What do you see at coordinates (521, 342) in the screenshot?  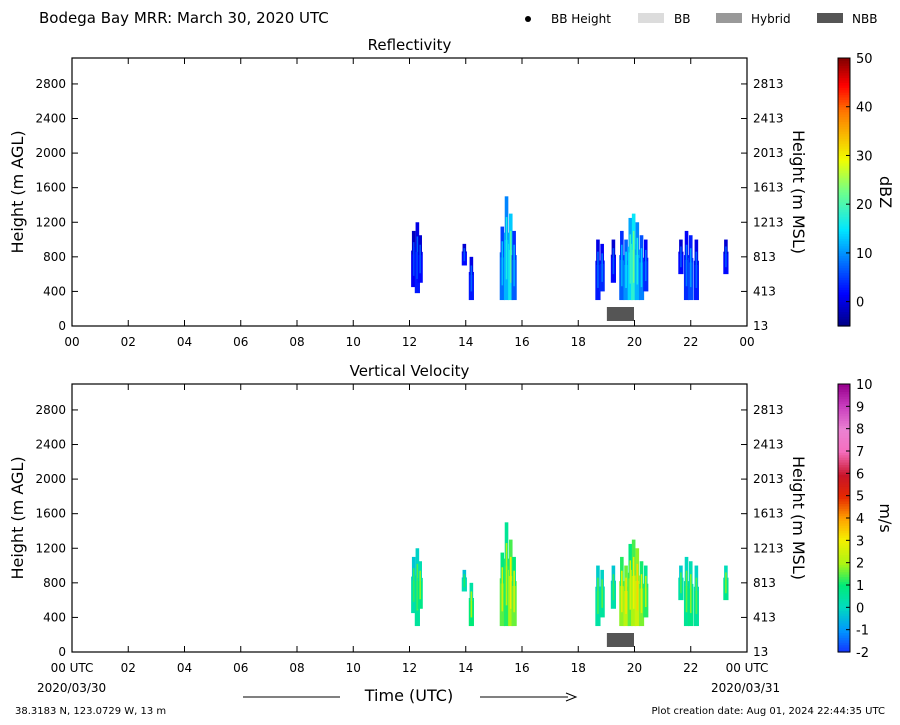 I see `refl-xtick-label-8: 16` at bounding box center [521, 342].